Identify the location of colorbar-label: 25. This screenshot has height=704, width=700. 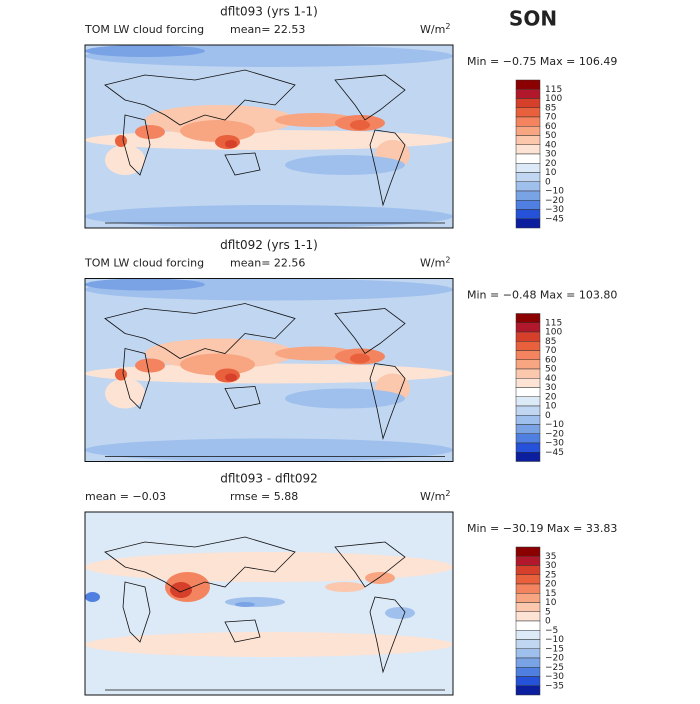
(550, 575).